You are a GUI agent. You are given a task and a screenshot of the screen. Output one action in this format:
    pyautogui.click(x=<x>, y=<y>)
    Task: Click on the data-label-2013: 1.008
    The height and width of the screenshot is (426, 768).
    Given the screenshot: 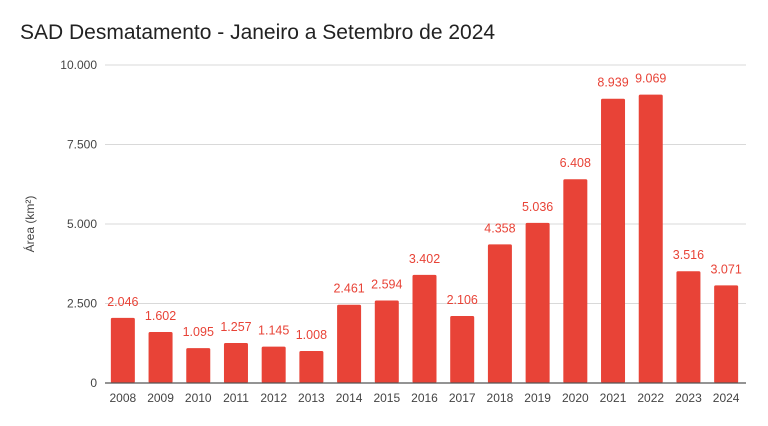 What is the action you would take?
    pyautogui.click(x=311, y=335)
    